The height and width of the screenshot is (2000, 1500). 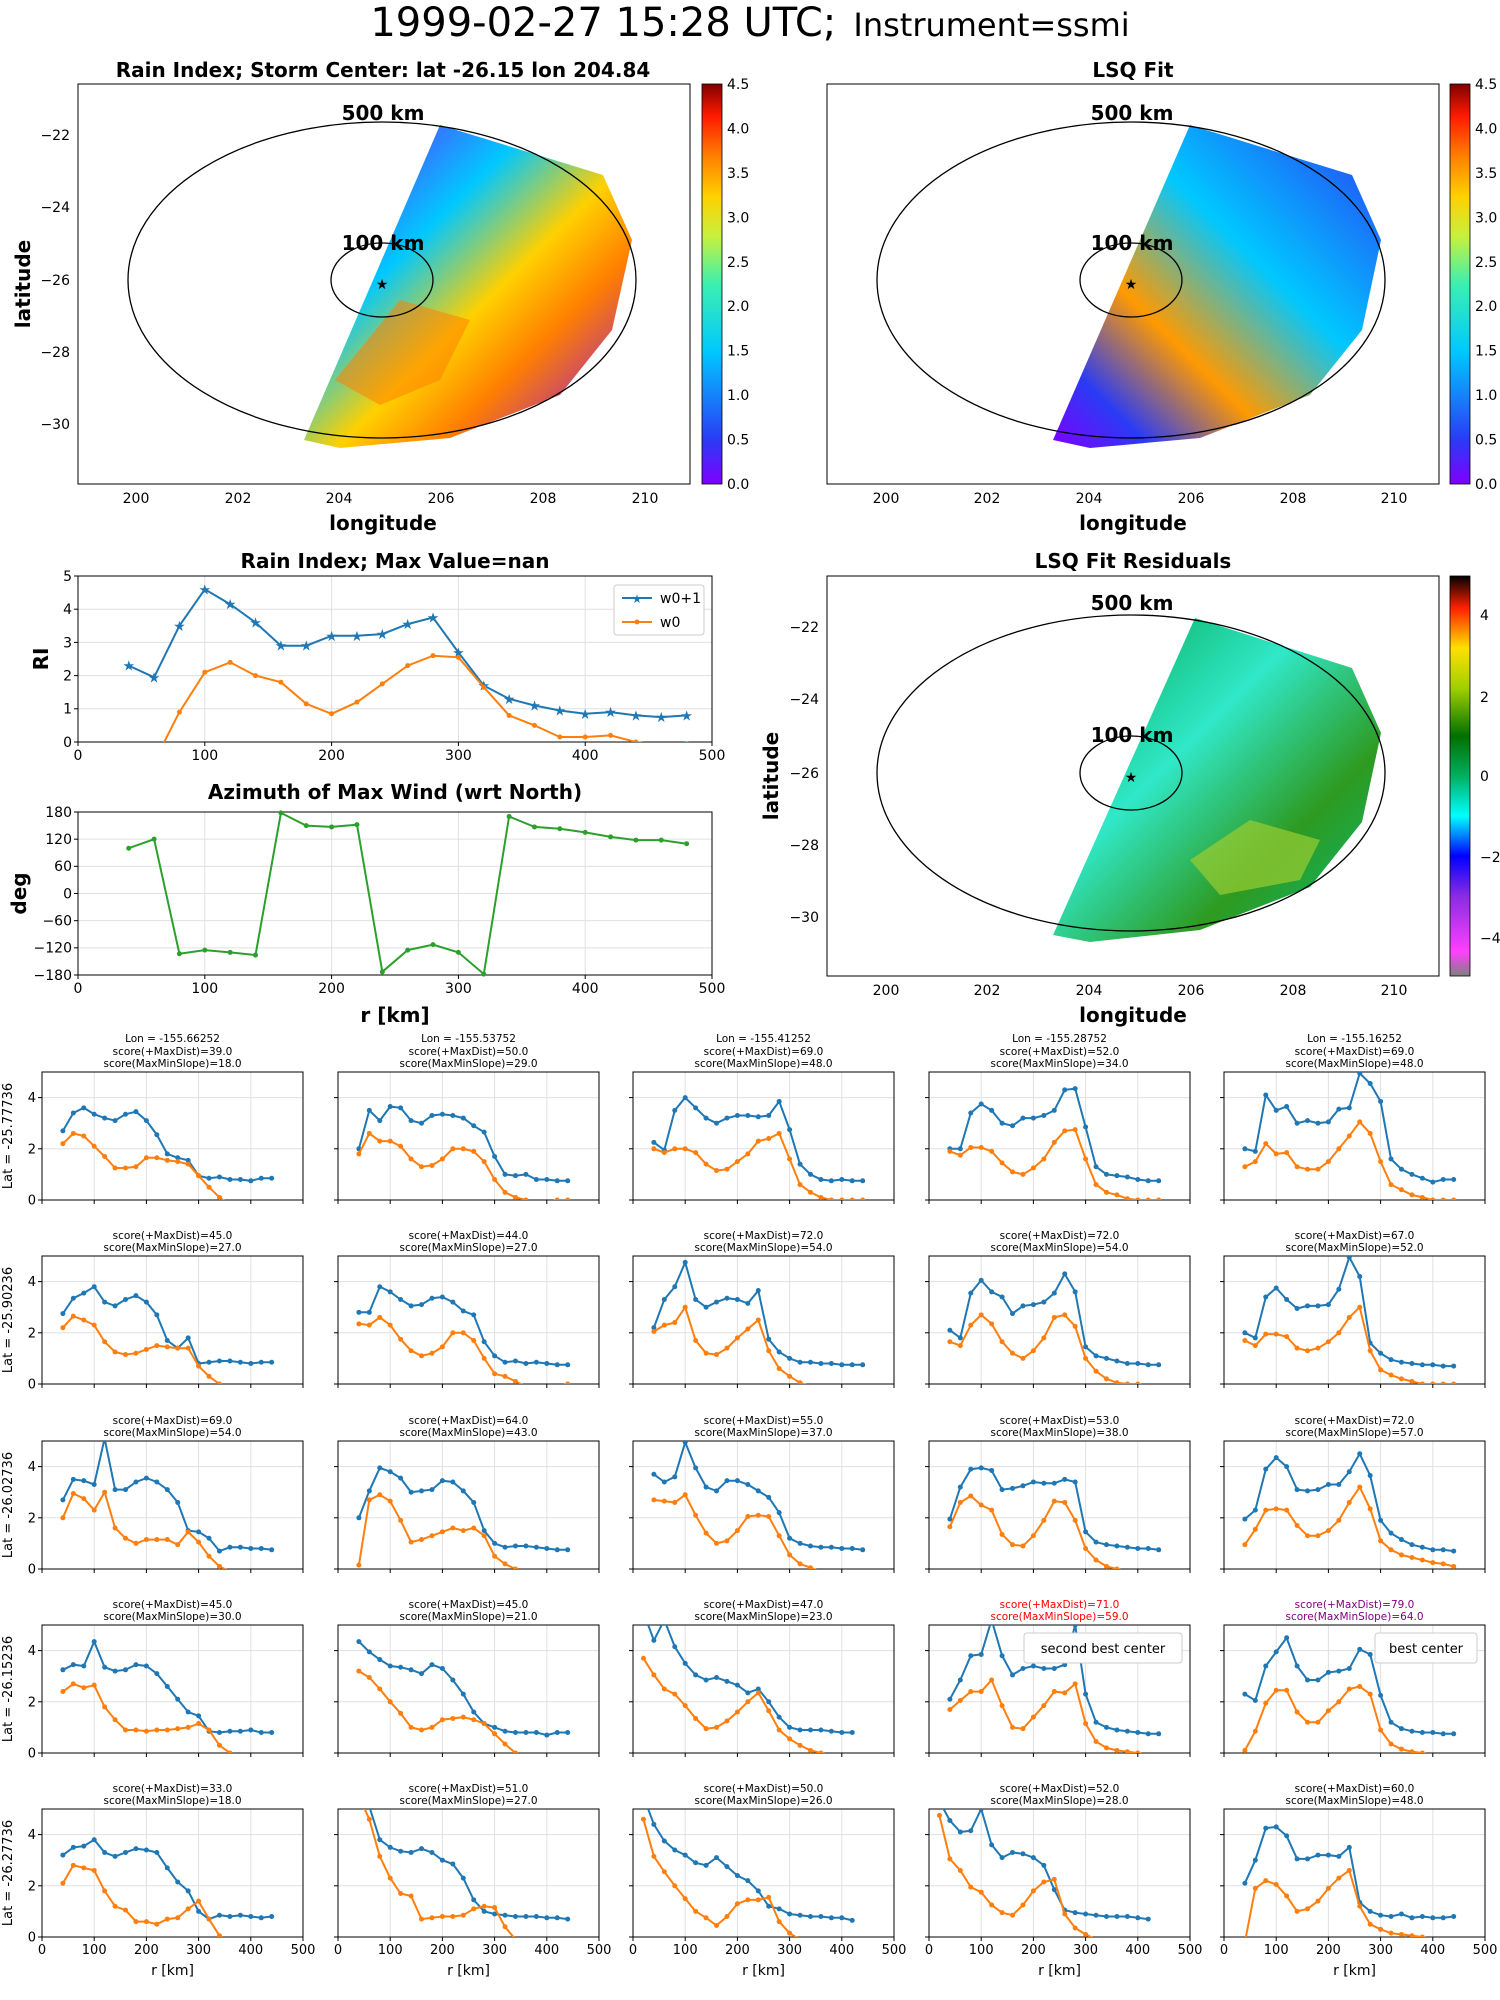 I want to click on x-tick-label: 100, so click(x=390, y=1950).